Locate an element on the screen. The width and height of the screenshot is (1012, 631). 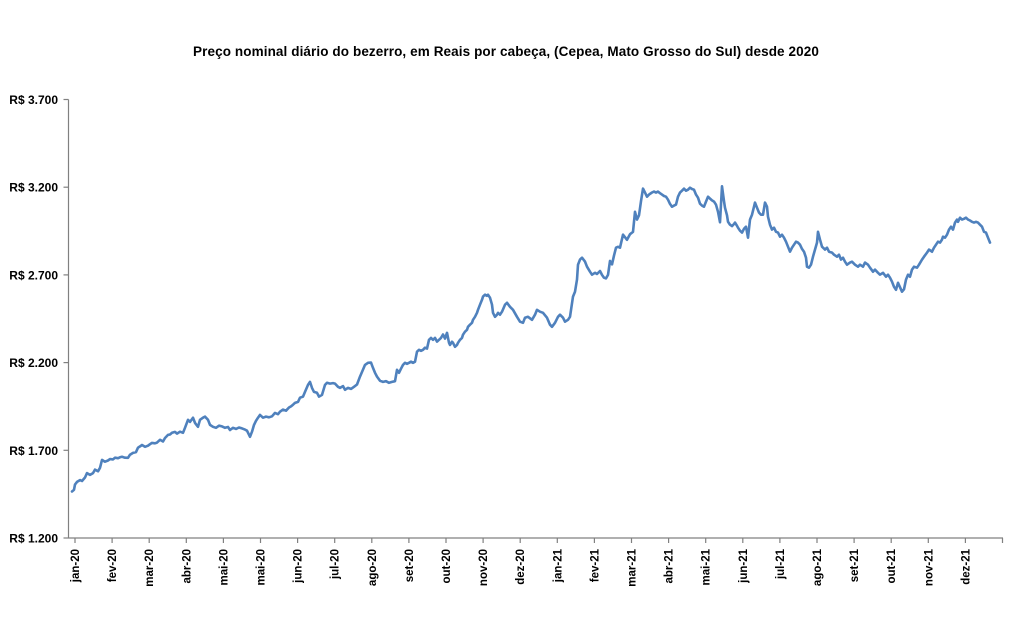
y-axis-label: R$ 3.200 is located at coordinates (33, 188).